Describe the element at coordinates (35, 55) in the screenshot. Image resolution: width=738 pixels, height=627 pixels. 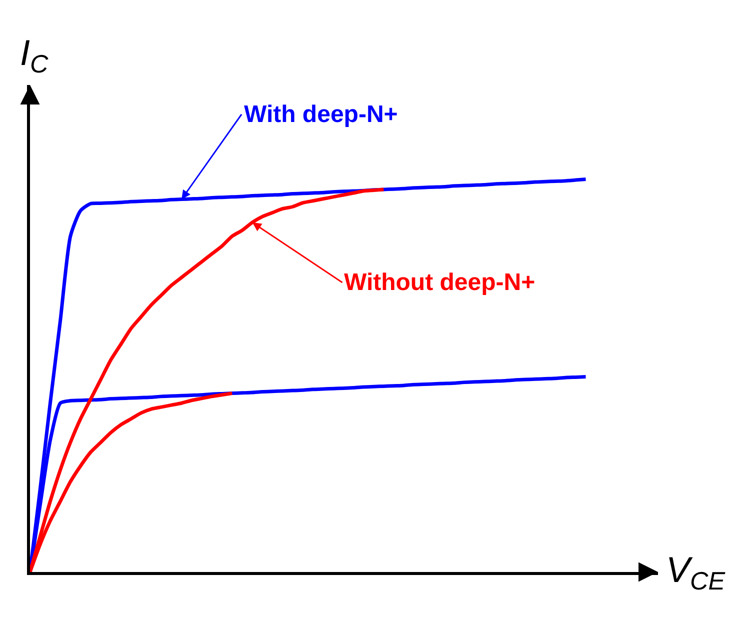
I see `y-axis-title: I$_{C}$` at that location.